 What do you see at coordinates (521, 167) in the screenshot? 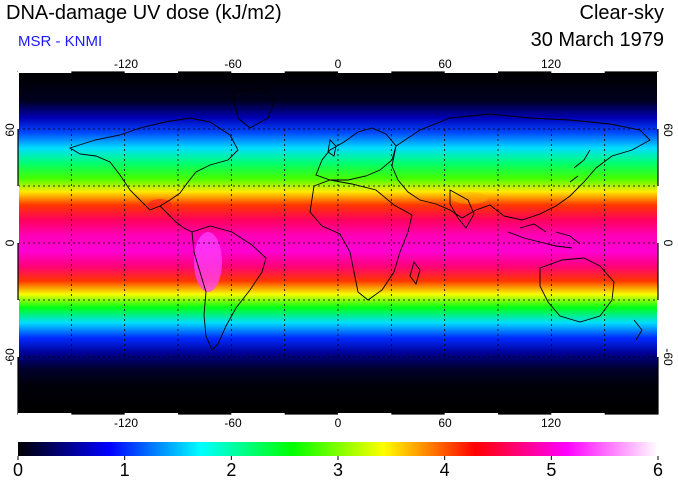
I see `coastline-asia` at bounding box center [521, 167].